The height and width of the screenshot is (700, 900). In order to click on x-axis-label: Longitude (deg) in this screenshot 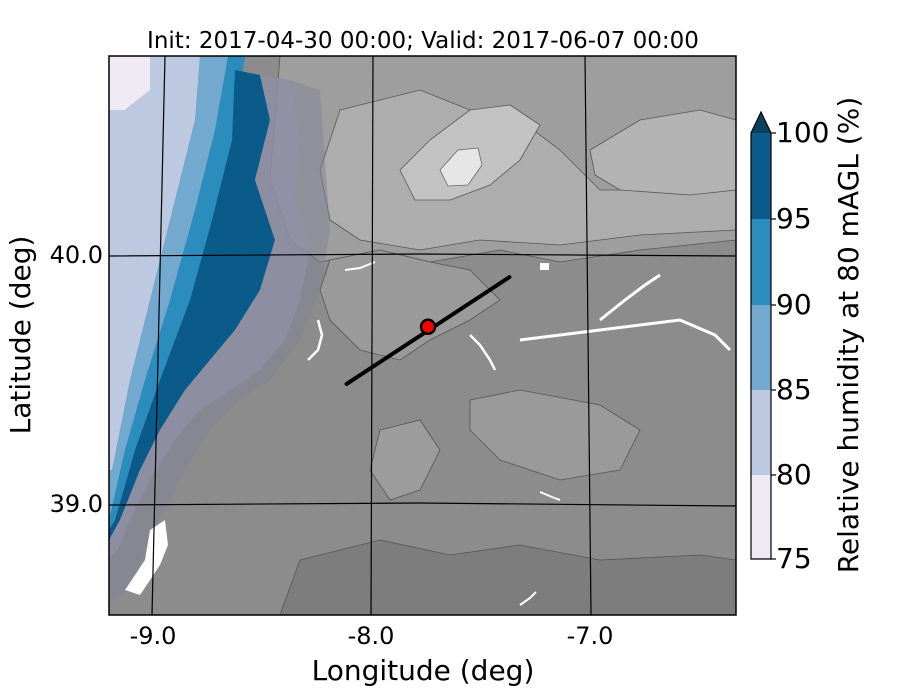, I will do `click(423, 670)`.